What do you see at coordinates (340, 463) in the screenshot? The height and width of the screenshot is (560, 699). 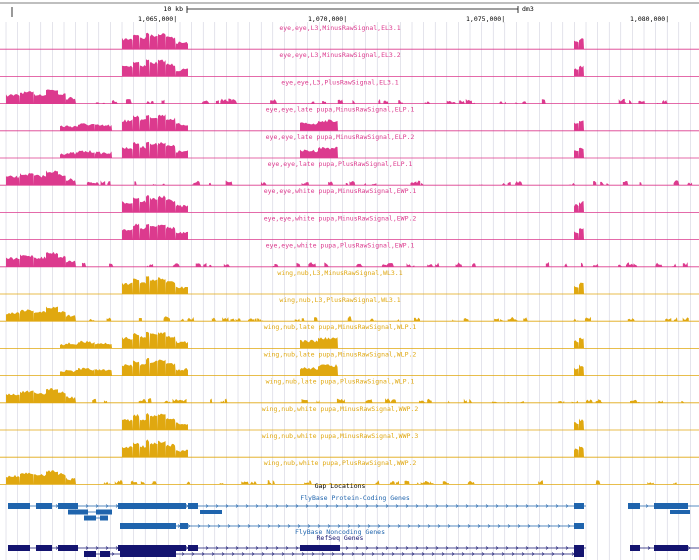 I see `track-label: wing,nub,white pupa,PlusRawSignal,WWP.2` at bounding box center [340, 463].